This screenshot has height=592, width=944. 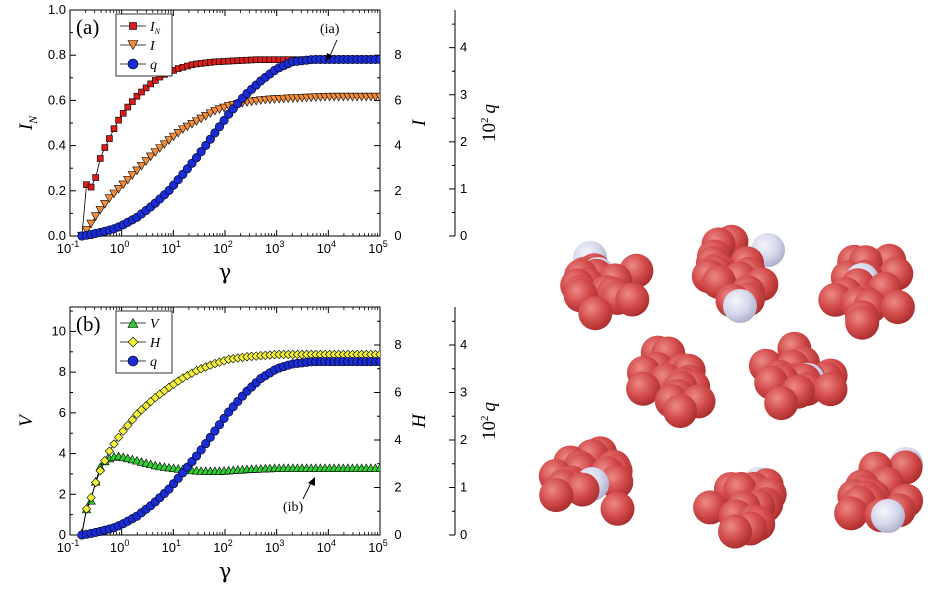 What do you see at coordinates (171, 546) in the screenshot?
I see `x-tick-label: 10¹` at bounding box center [171, 546].